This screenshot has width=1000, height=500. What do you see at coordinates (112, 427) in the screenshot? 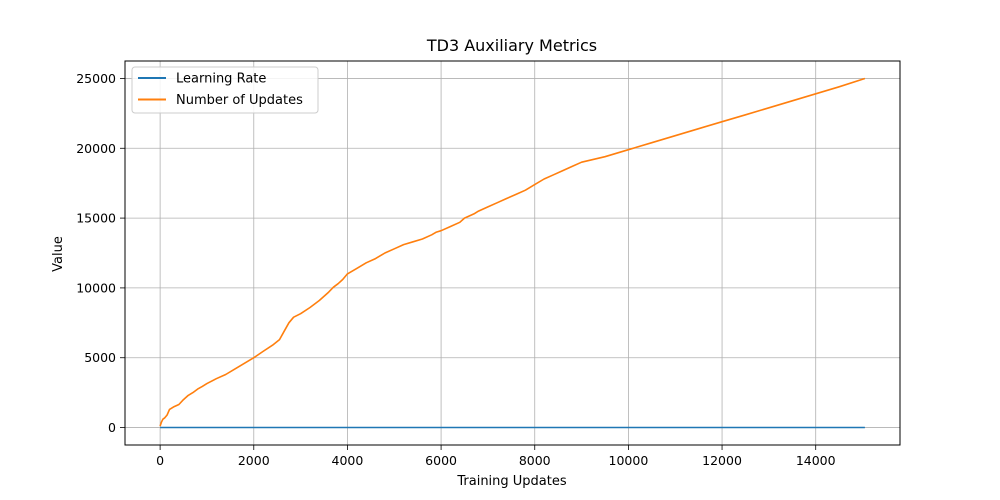
I see `y-tick-label: 0` at bounding box center [112, 427].